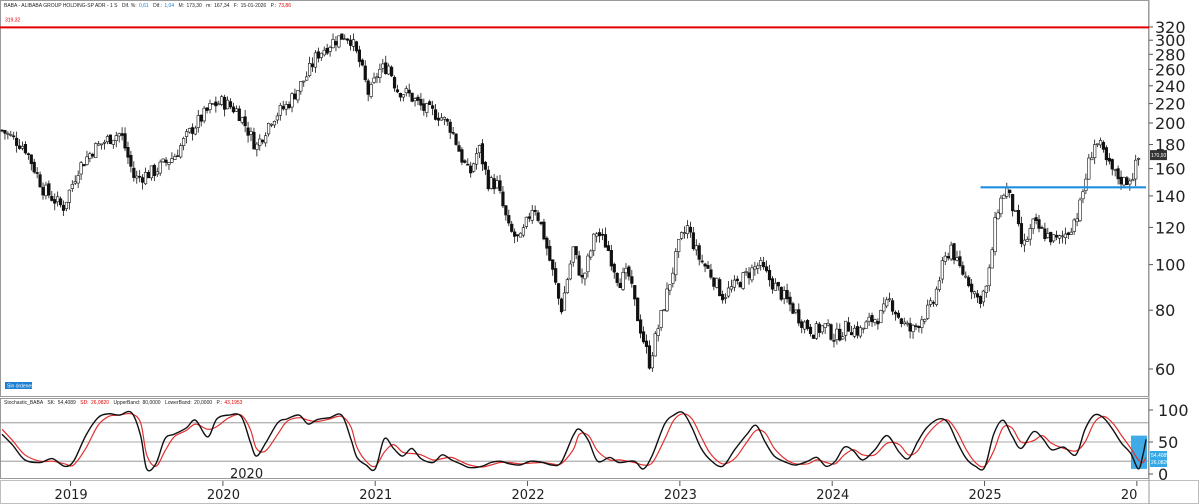 Image resolution: width=1200 pixels, height=504 pixels. I want to click on price-tick-label: 100, so click(1170, 265).